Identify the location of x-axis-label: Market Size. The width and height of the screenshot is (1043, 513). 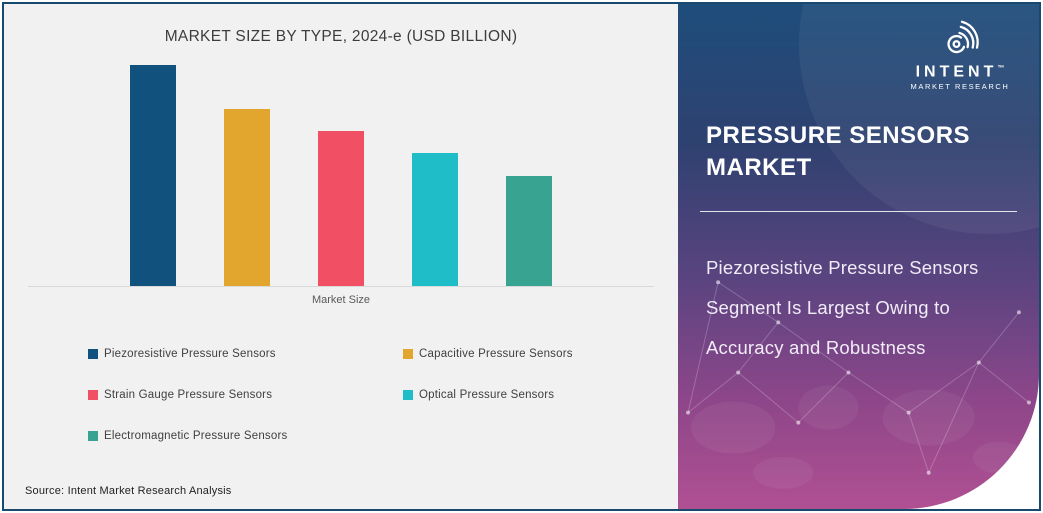
(341, 300).